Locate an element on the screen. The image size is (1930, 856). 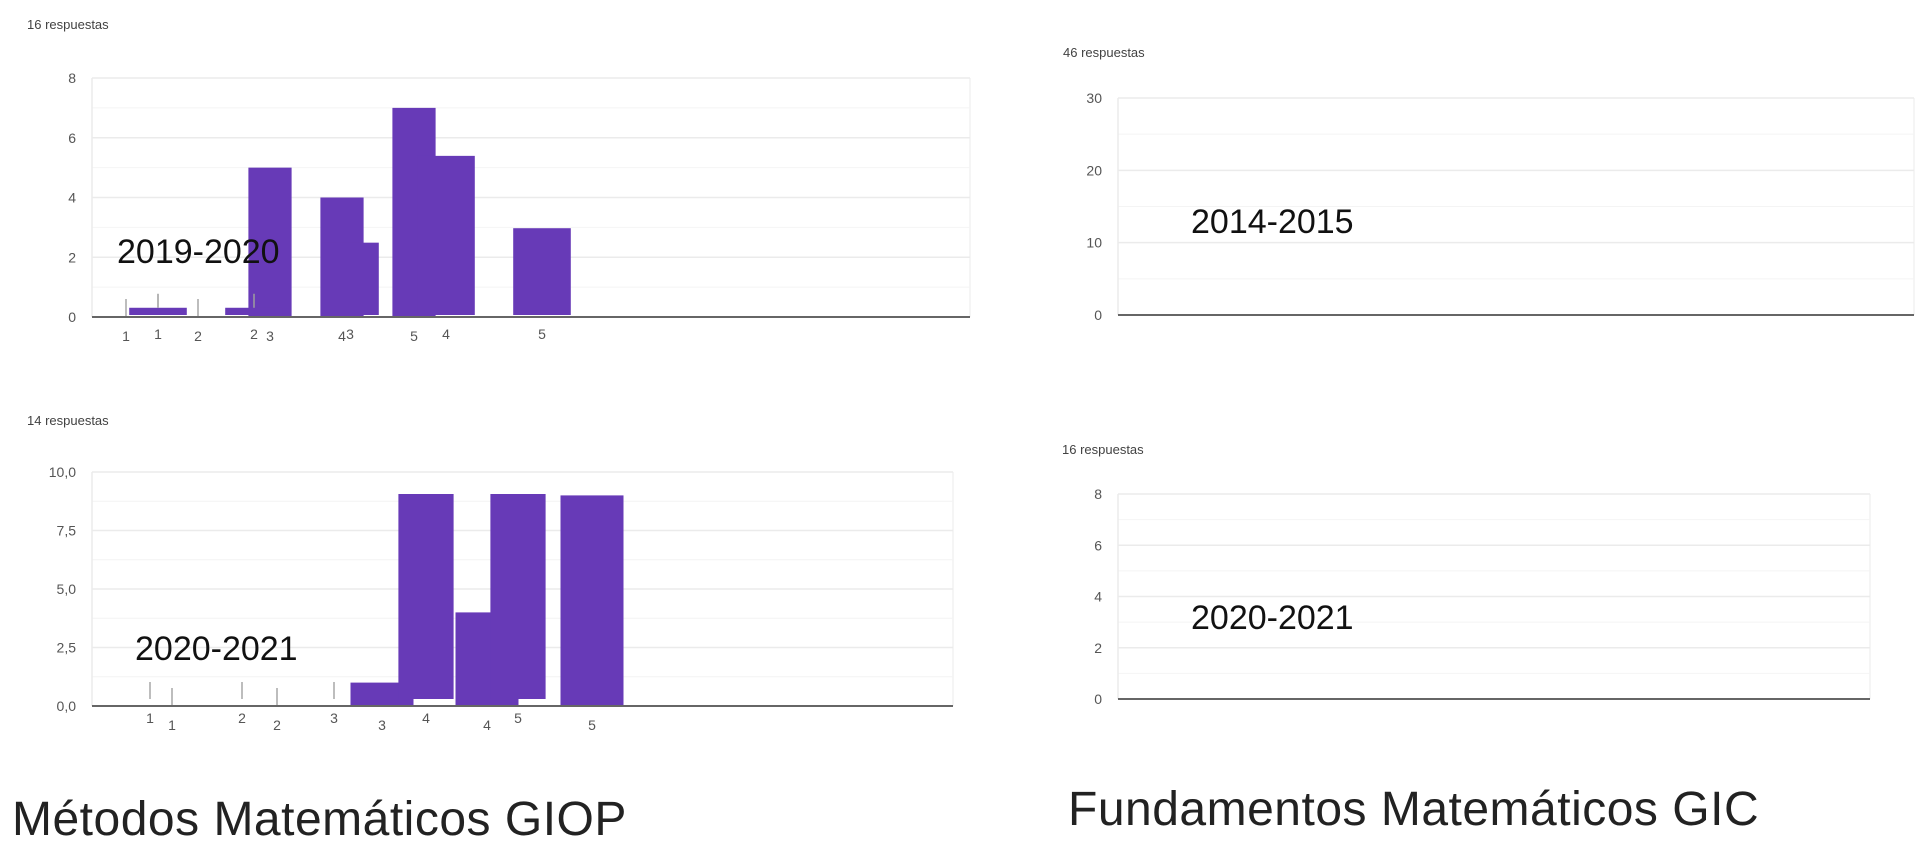
y-tick-label: 30 is located at coordinates (1094, 98).